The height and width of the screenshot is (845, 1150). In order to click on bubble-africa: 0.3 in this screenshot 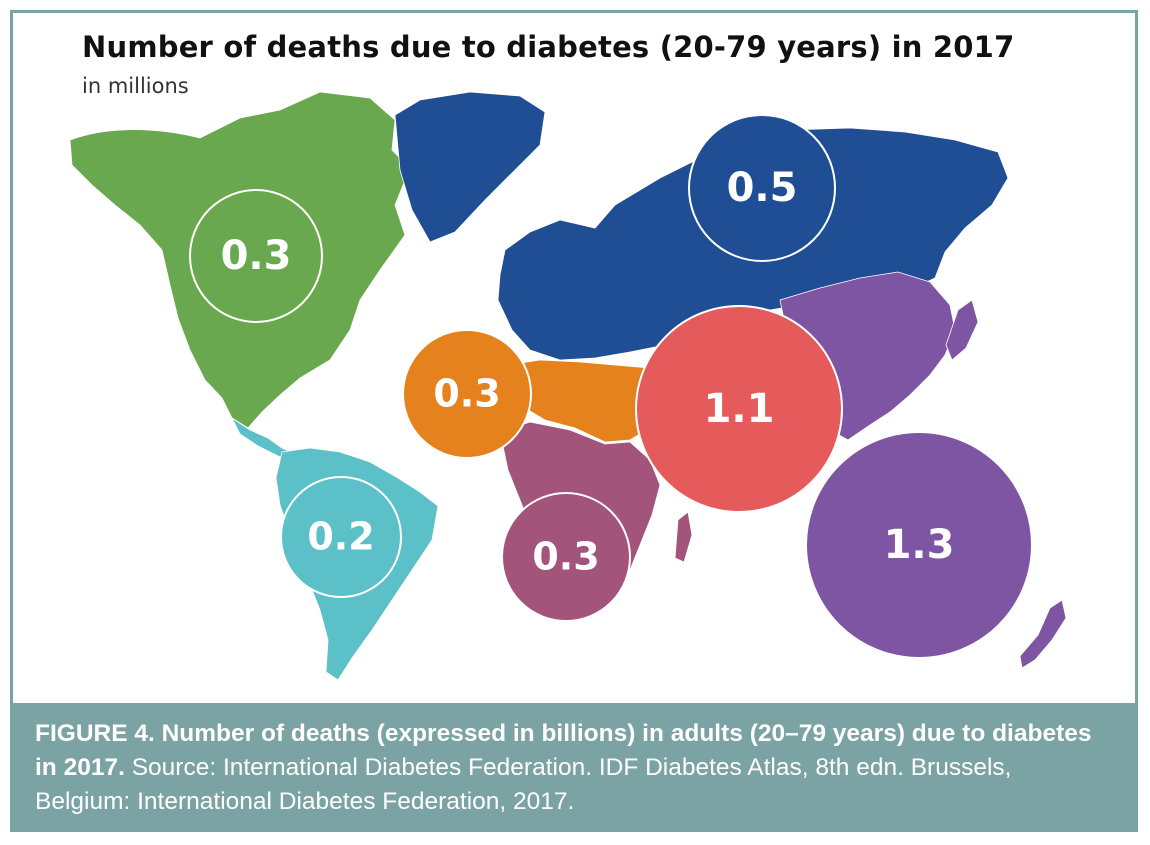, I will do `click(566, 557)`.